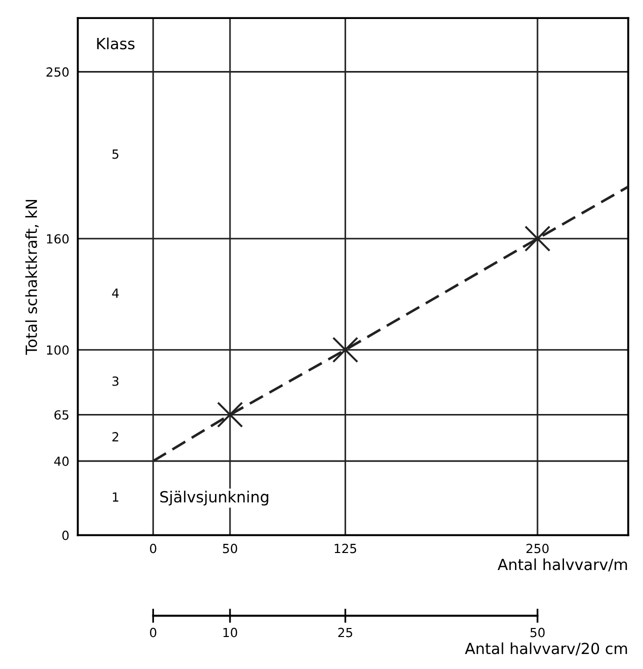 This screenshot has height=669, width=643. Describe the element at coordinates (230, 633) in the screenshot. I see `x2-tick-label: 10` at that location.